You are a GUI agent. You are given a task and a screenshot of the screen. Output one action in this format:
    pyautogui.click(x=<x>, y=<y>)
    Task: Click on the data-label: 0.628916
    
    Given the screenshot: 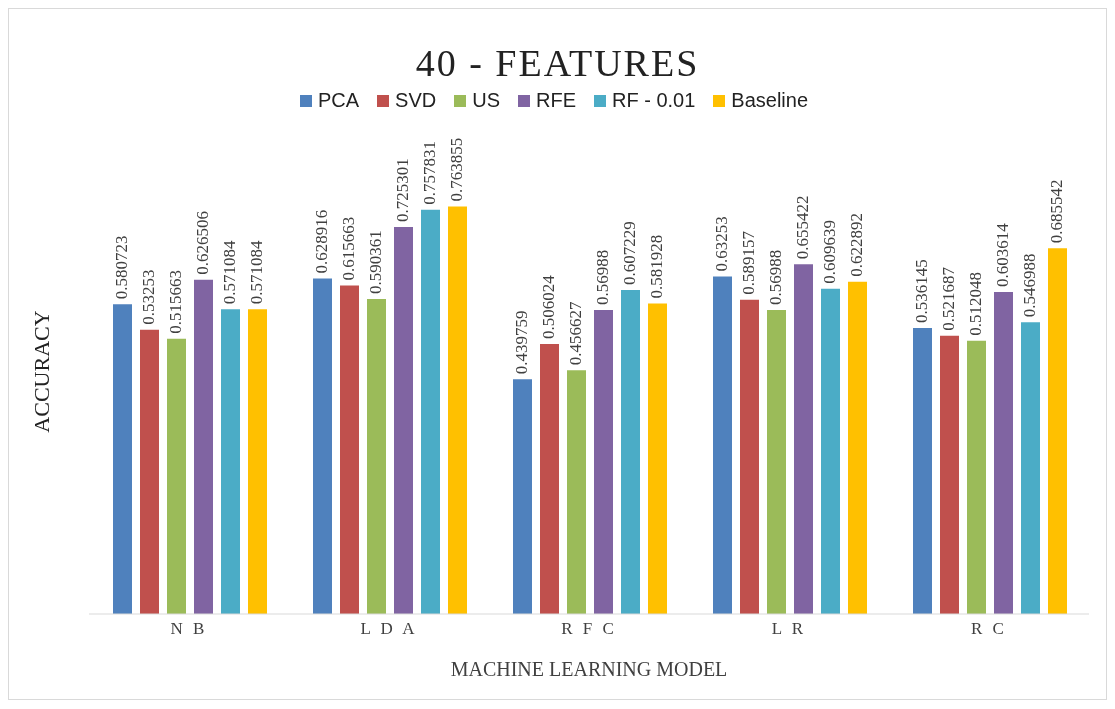 What is the action you would take?
    pyautogui.click(x=322, y=241)
    